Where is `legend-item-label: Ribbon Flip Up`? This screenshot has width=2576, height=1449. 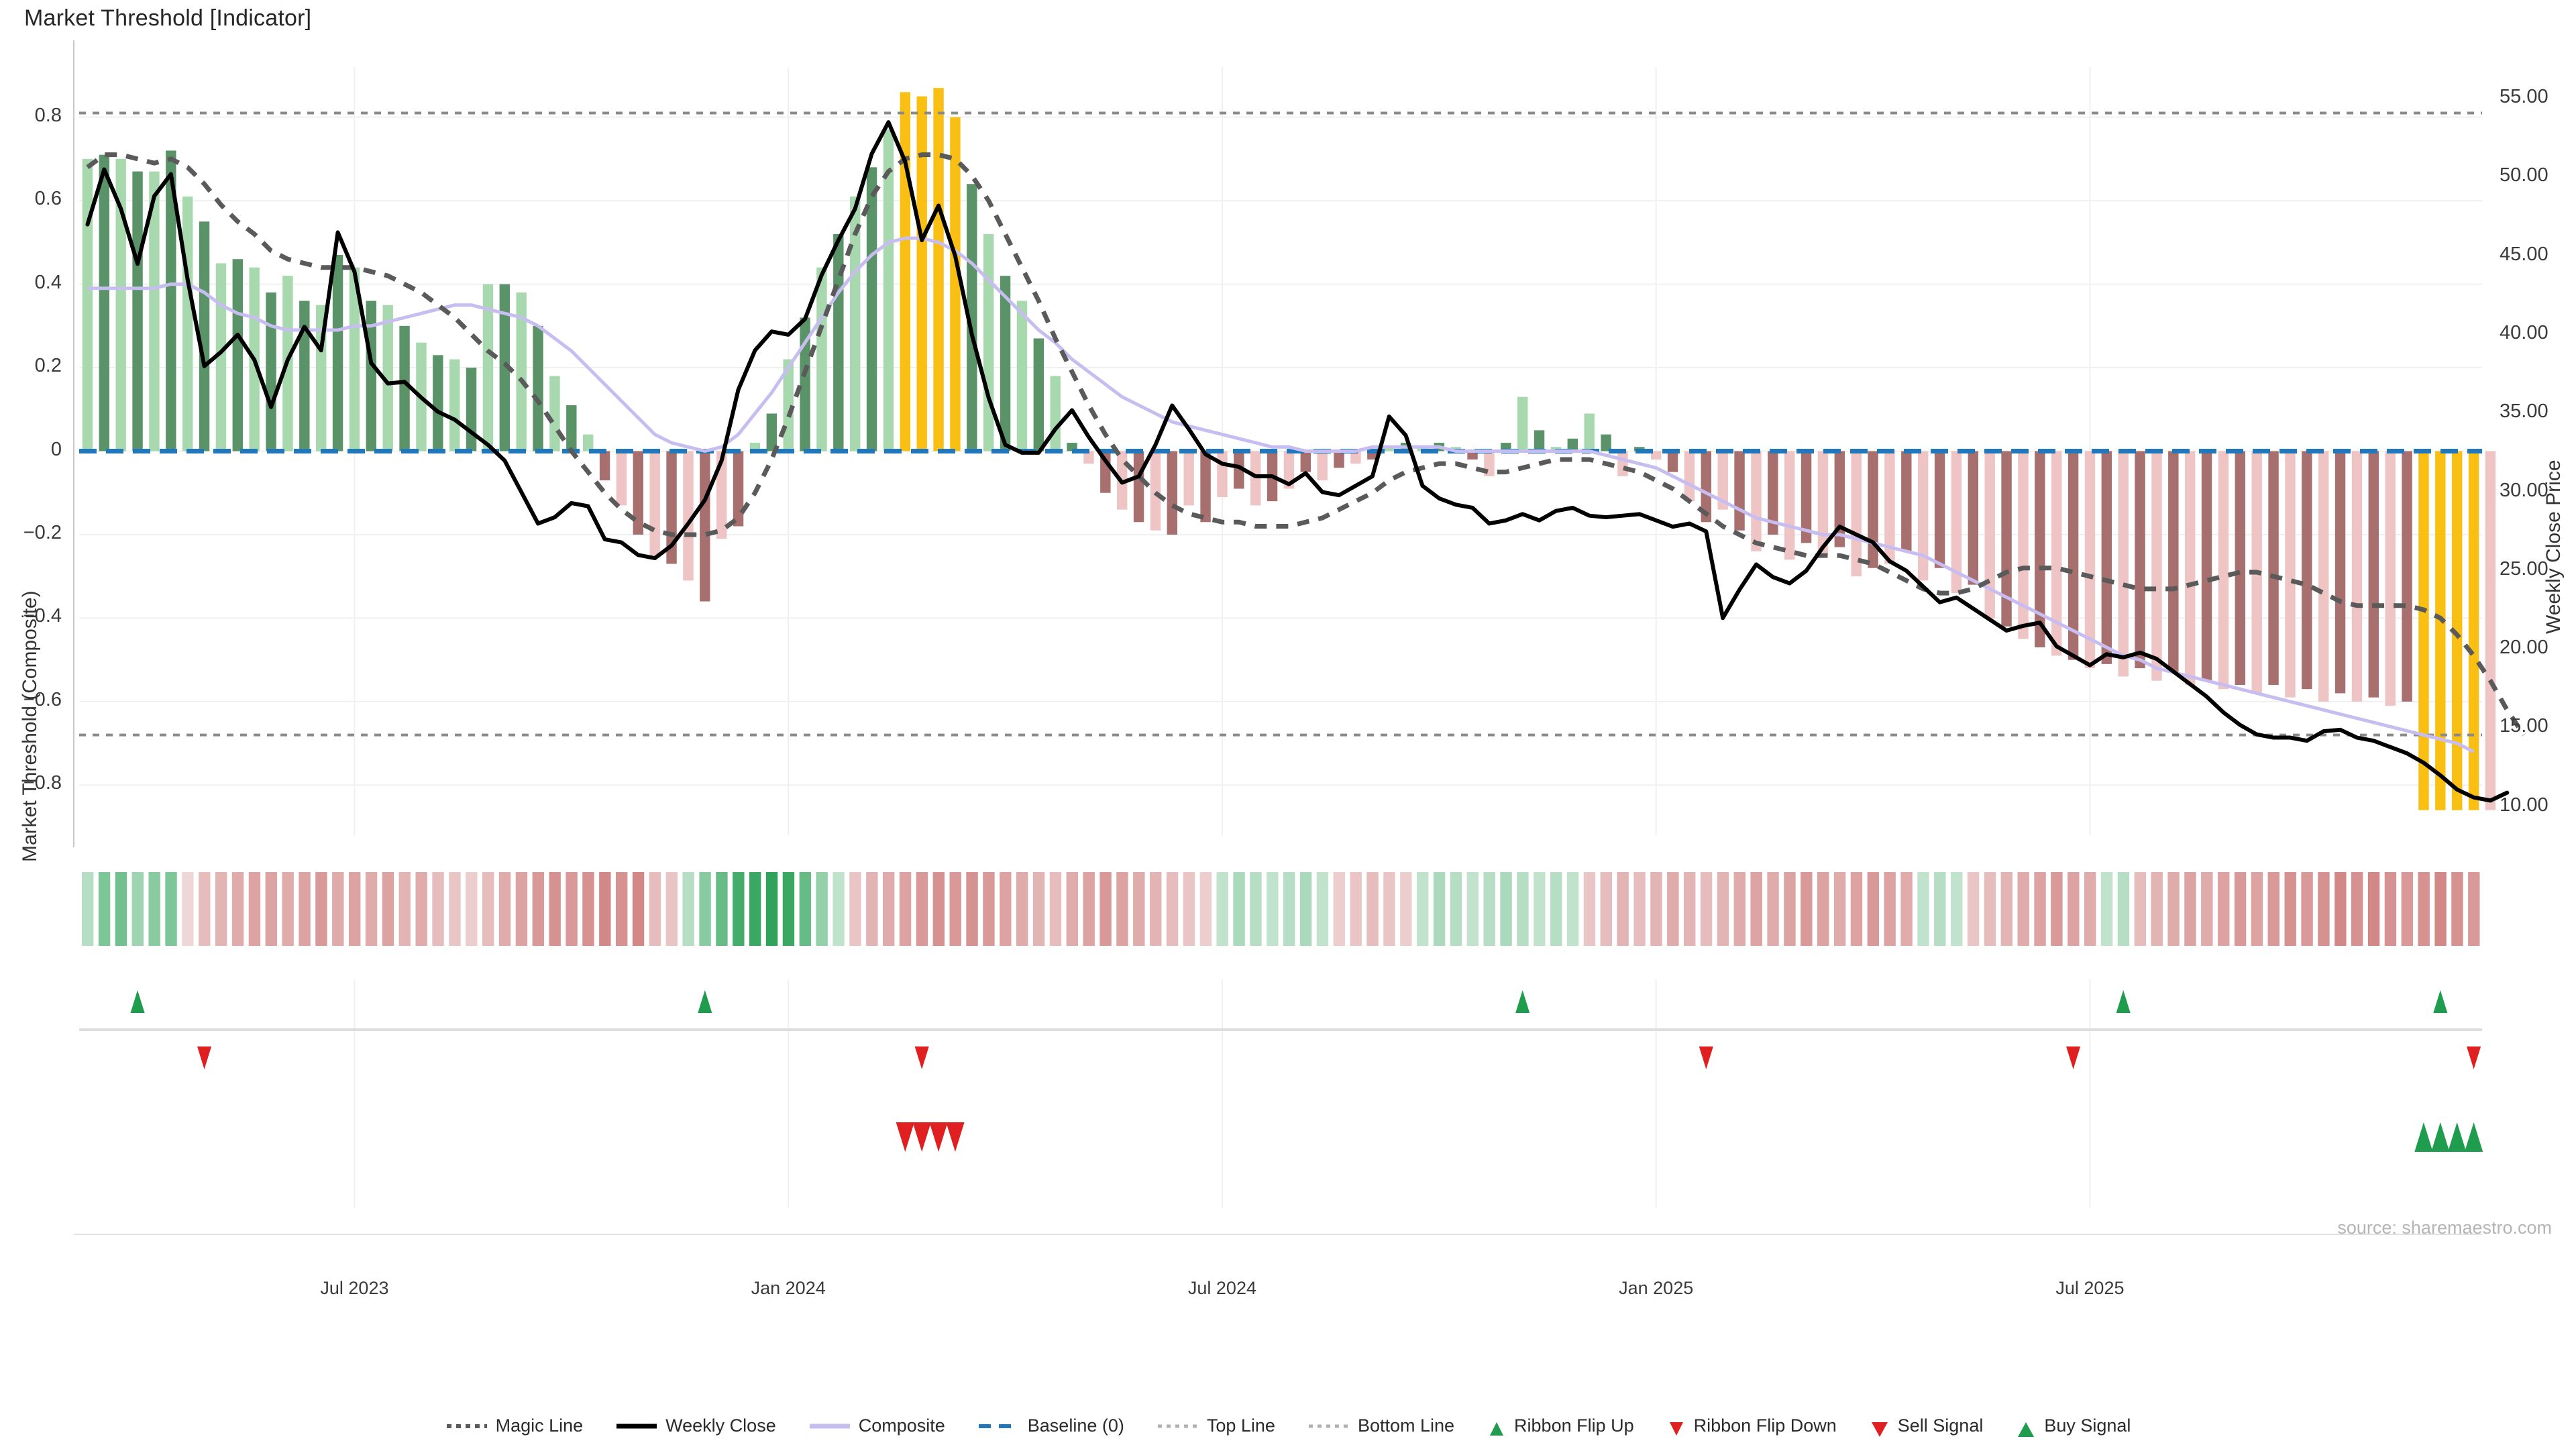
legend-item-label: Ribbon Flip Up is located at coordinates (1574, 1425).